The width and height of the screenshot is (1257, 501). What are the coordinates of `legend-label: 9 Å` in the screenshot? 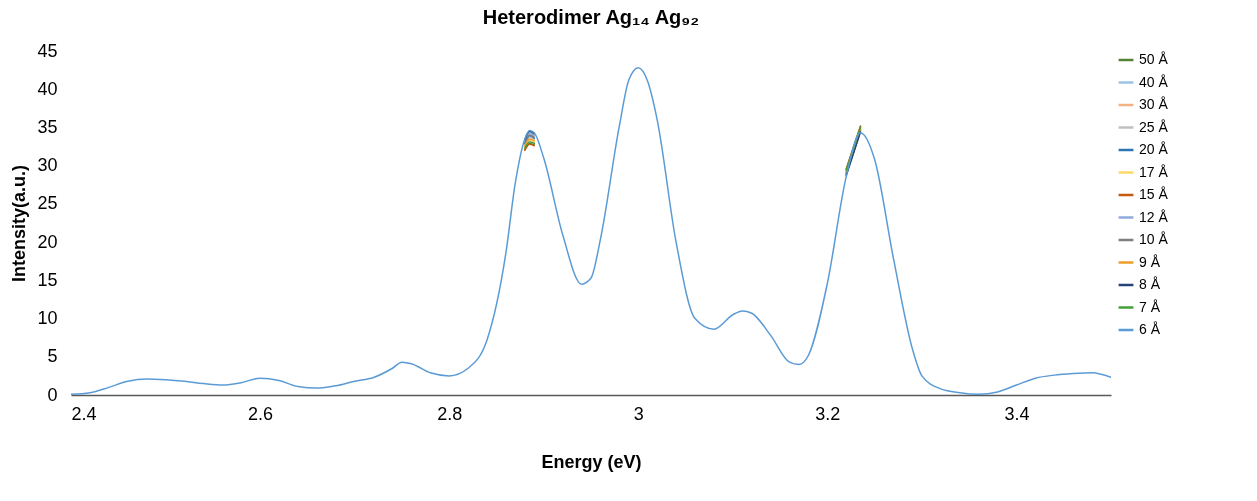 It's located at (1150, 261).